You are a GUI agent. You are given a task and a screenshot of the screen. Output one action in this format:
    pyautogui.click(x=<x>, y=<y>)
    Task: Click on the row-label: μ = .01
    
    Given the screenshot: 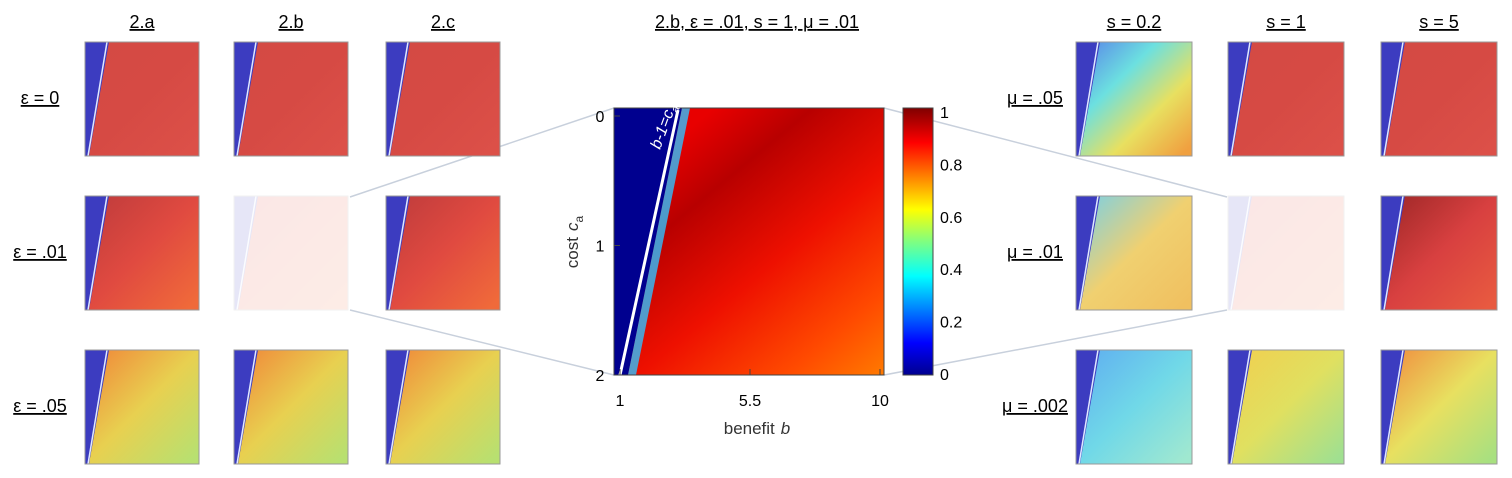 What is the action you would take?
    pyautogui.click(x=1035, y=252)
    